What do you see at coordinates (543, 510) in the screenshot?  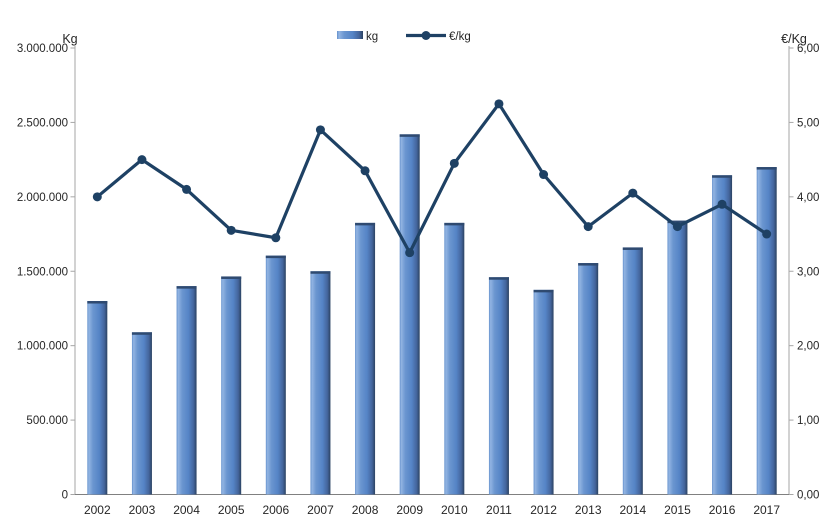 I see `x-axis-label-2012: 2012` at bounding box center [543, 510].